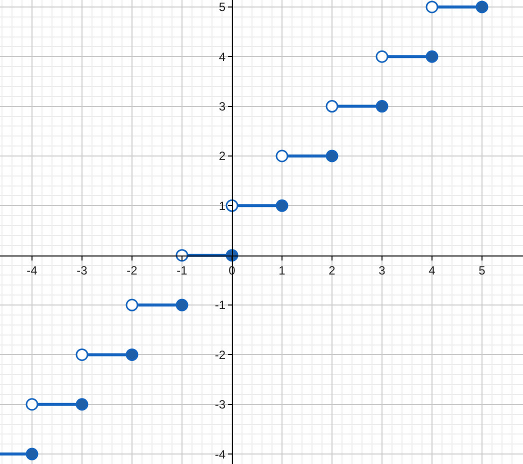 The width and height of the screenshot is (523, 464). Describe the element at coordinates (220, 355) in the screenshot. I see `y-tick-label: -2` at that location.